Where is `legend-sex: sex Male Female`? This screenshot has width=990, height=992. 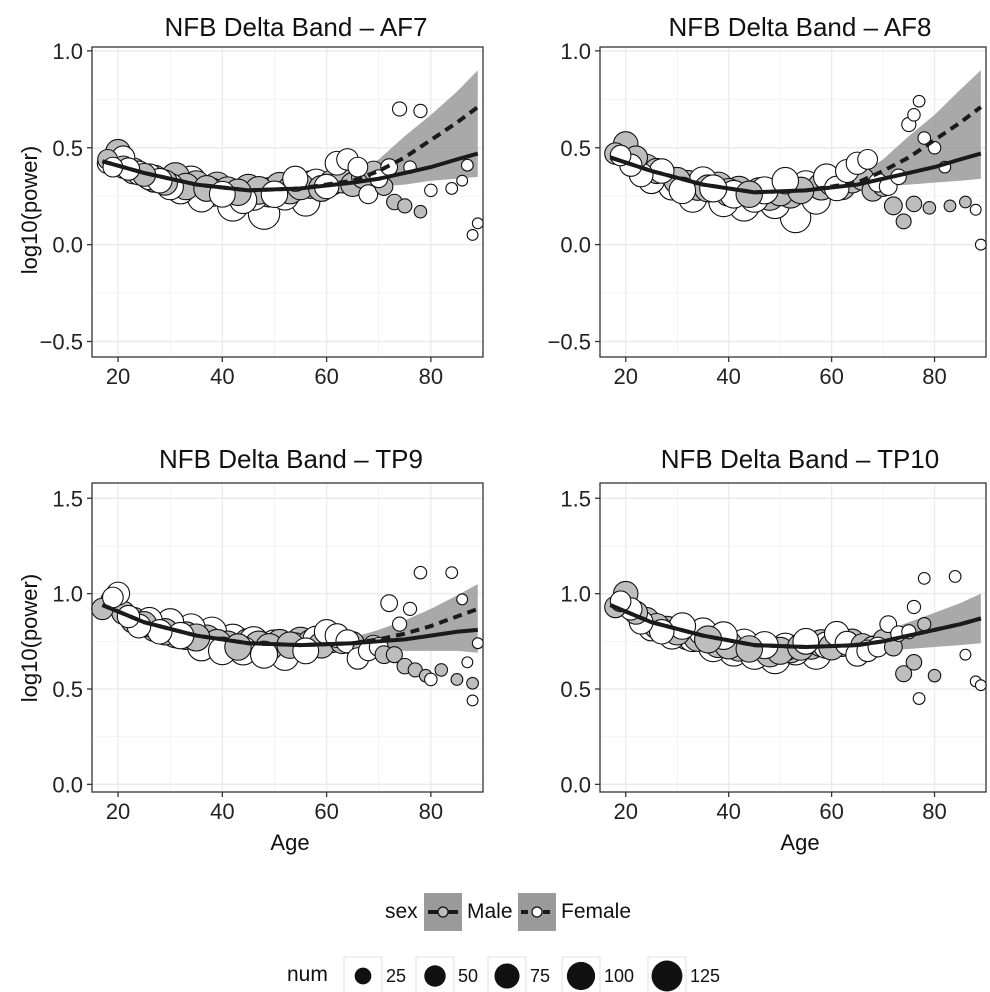 legend-sex: sex Male Female is located at coordinates (508, 912).